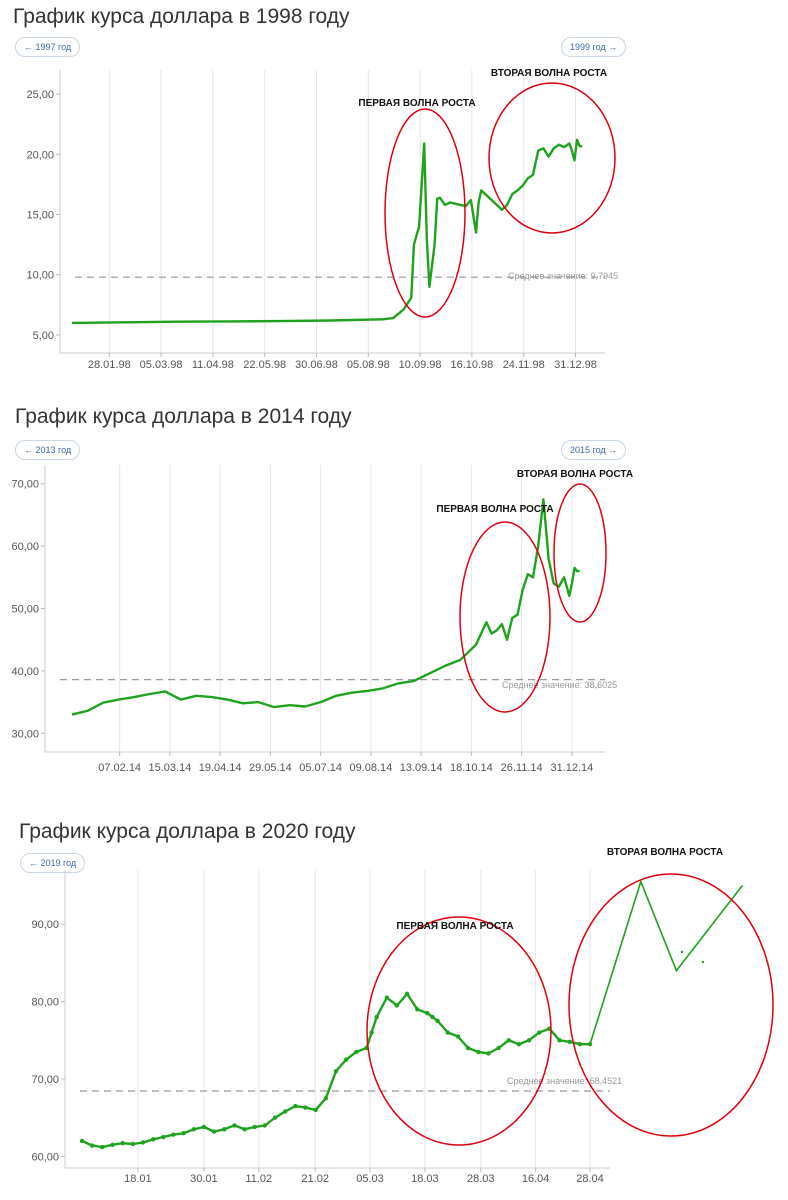  I want to click on x-tick-label: 31.12.98, so click(575, 365).